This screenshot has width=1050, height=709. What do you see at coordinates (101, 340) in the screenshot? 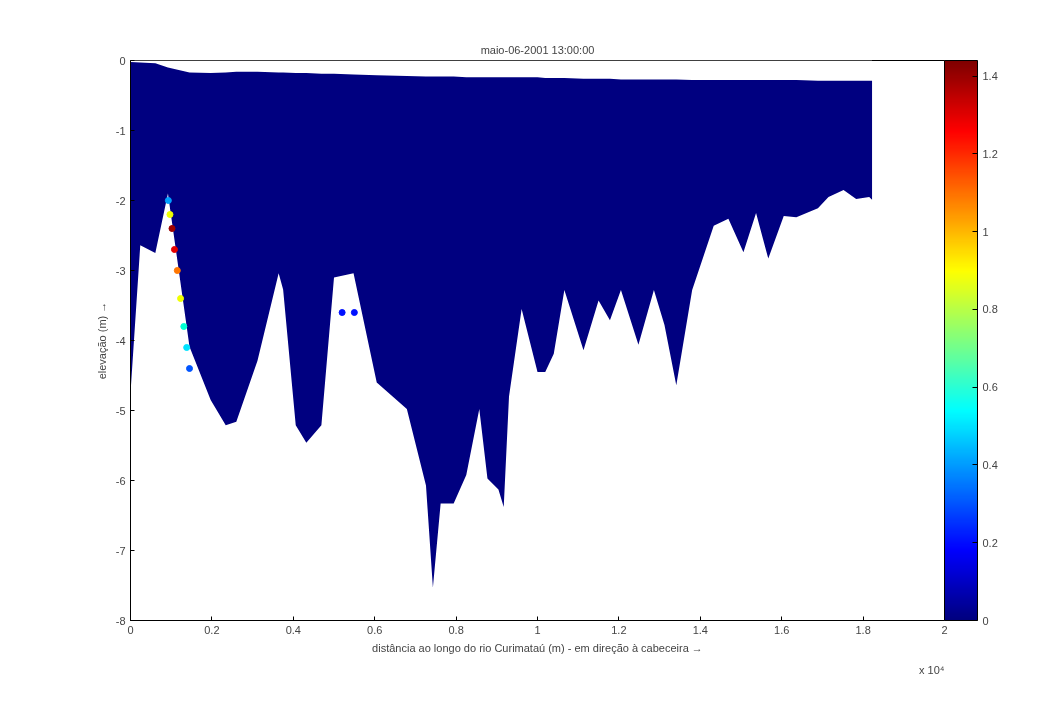
I see `y-axis-title: elevação (m) →` at bounding box center [101, 340].